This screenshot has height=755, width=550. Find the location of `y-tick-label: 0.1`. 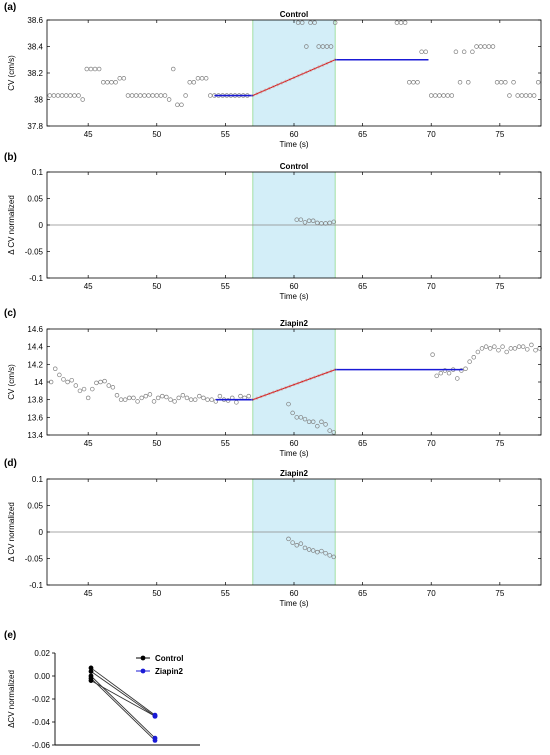

y-tick-label: 0.1 is located at coordinates (38, 479).